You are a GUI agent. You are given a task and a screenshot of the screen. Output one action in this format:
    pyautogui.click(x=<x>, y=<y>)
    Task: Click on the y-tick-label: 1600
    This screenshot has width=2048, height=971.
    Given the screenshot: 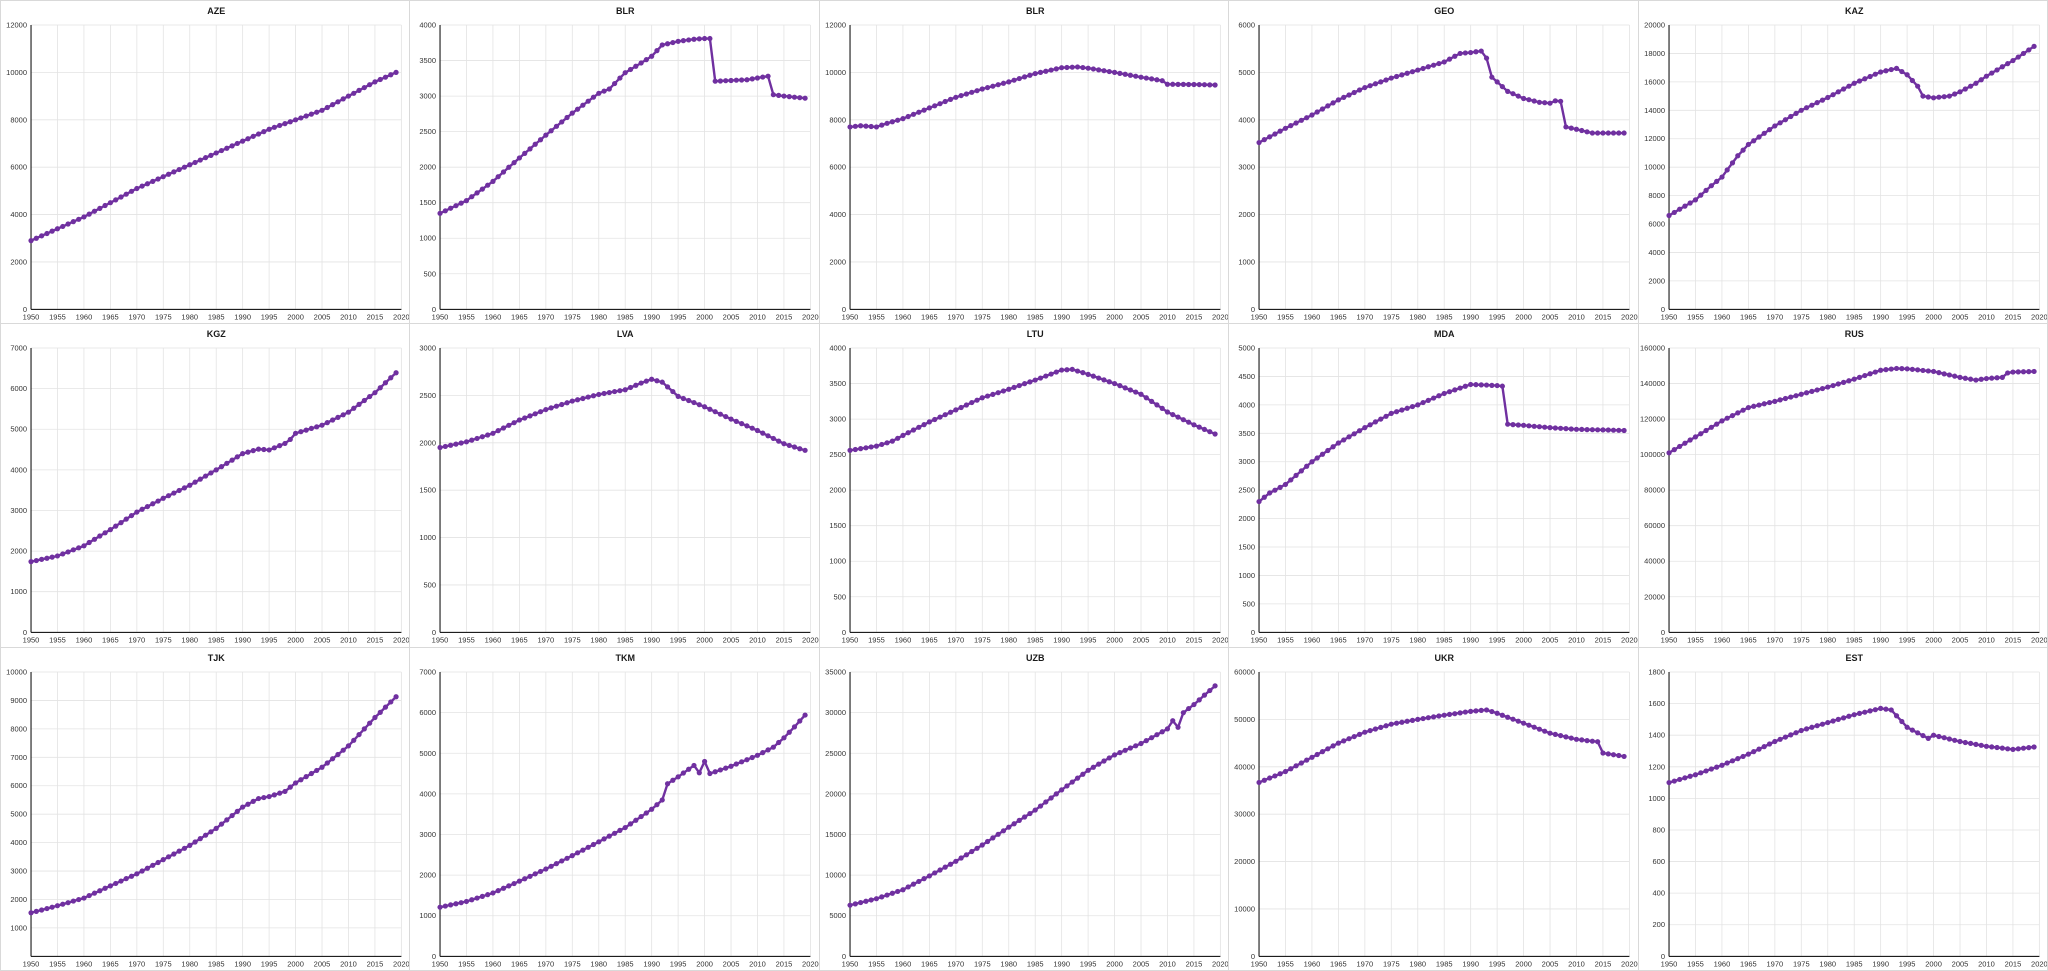 What is the action you would take?
    pyautogui.click(x=1656, y=703)
    